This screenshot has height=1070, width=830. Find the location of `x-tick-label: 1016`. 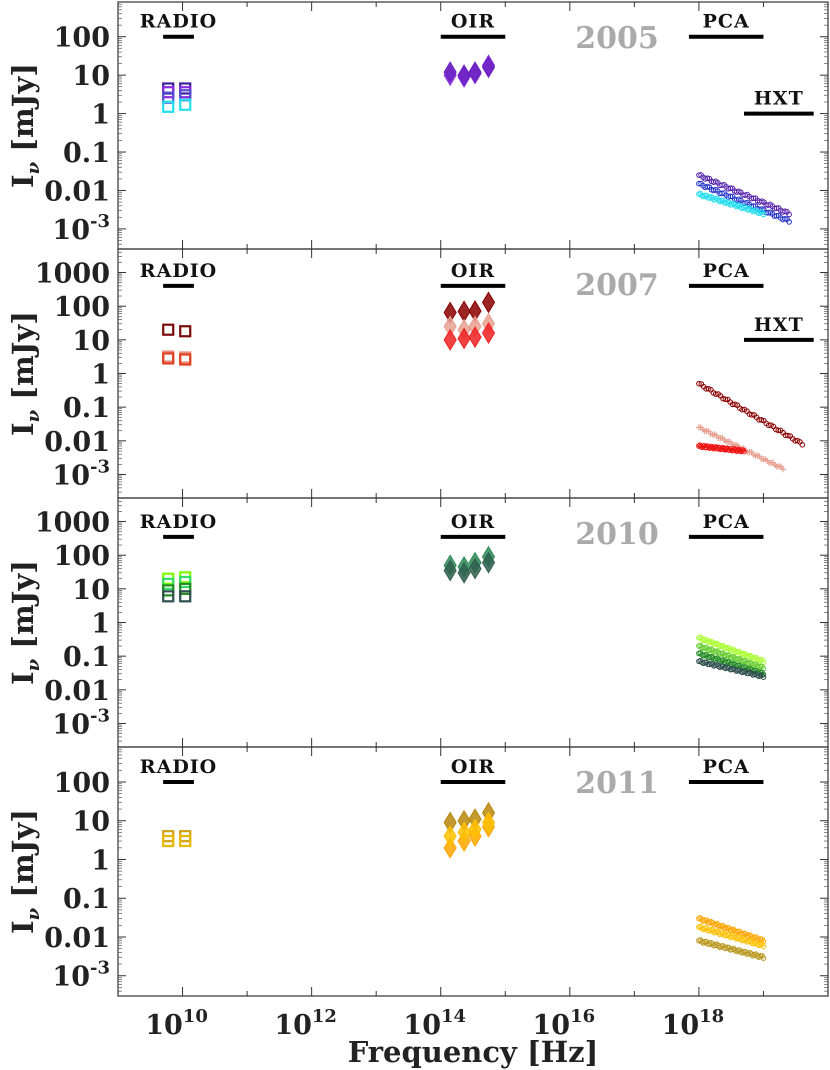

x-tick-label: 1016 is located at coordinates (563, 1023).